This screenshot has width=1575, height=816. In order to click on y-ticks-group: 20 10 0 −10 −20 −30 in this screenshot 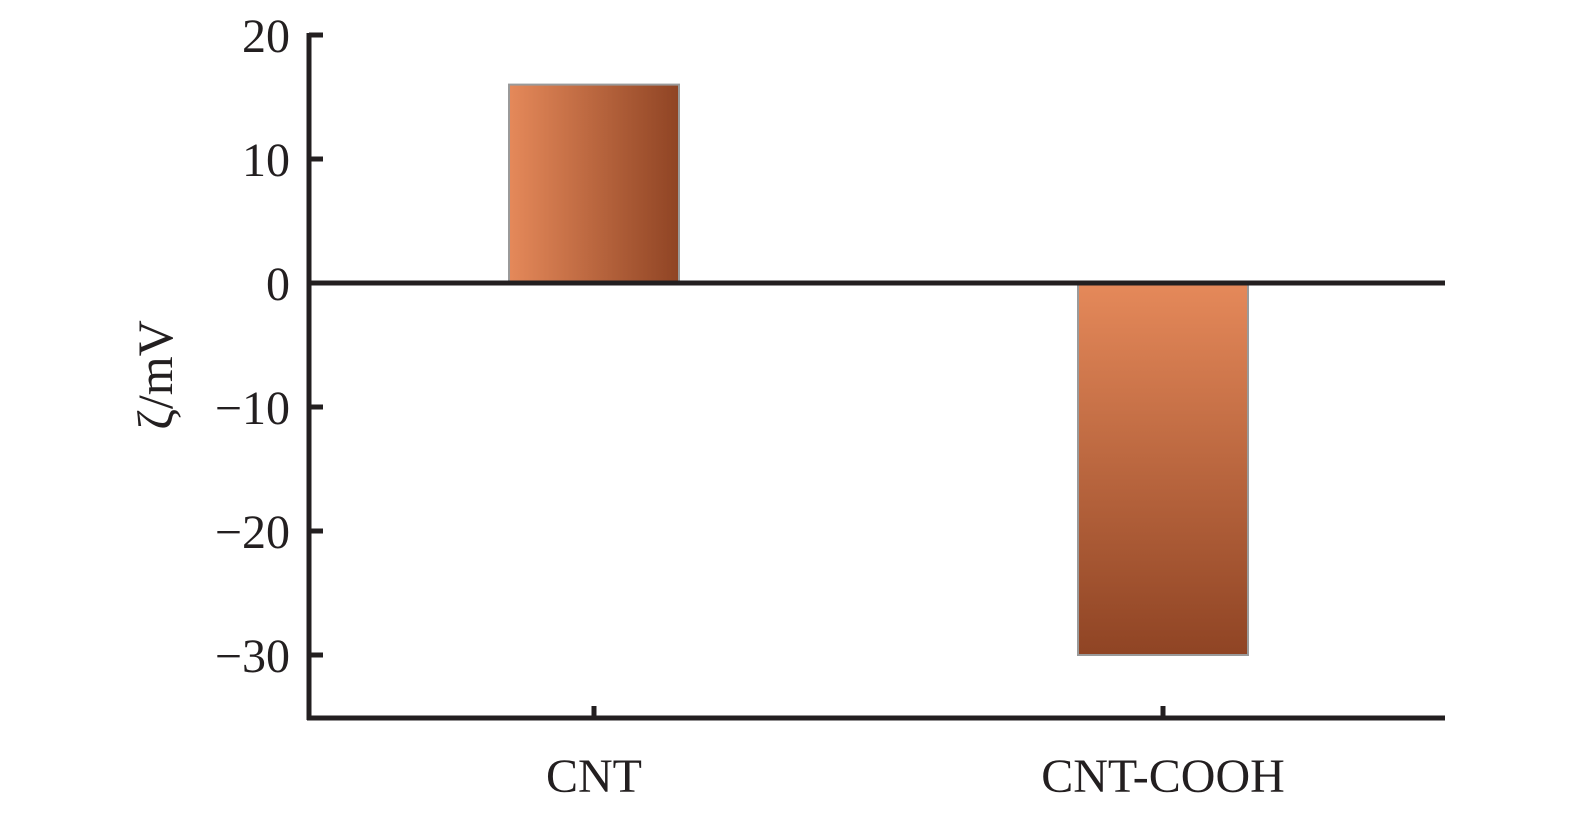, I will do `click(269, 346)`.